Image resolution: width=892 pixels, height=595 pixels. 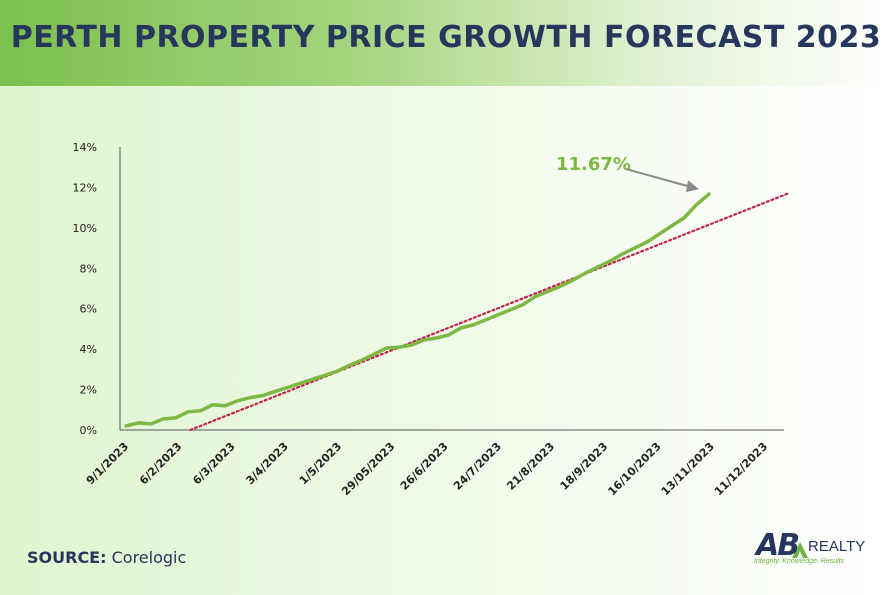 What do you see at coordinates (88, 268) in the screenshot?
I see `y-tick-label: 8%` at bounding box center [88, 268].